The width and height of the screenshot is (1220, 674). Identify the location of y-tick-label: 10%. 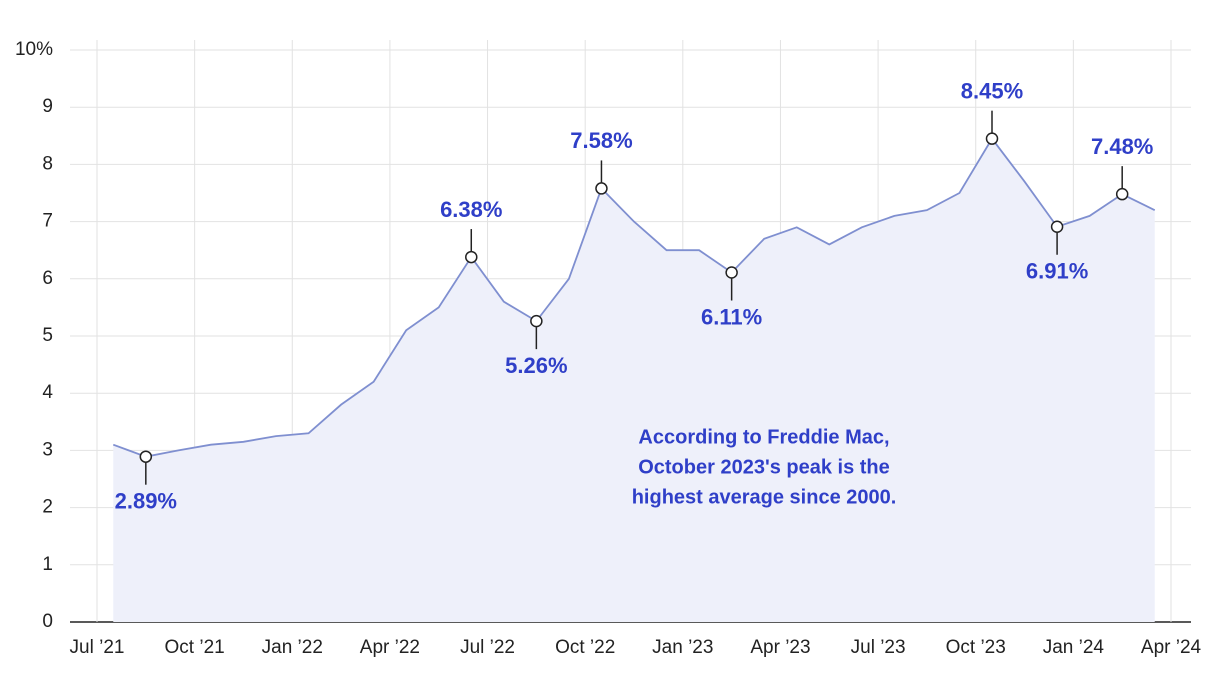
(34, 49).